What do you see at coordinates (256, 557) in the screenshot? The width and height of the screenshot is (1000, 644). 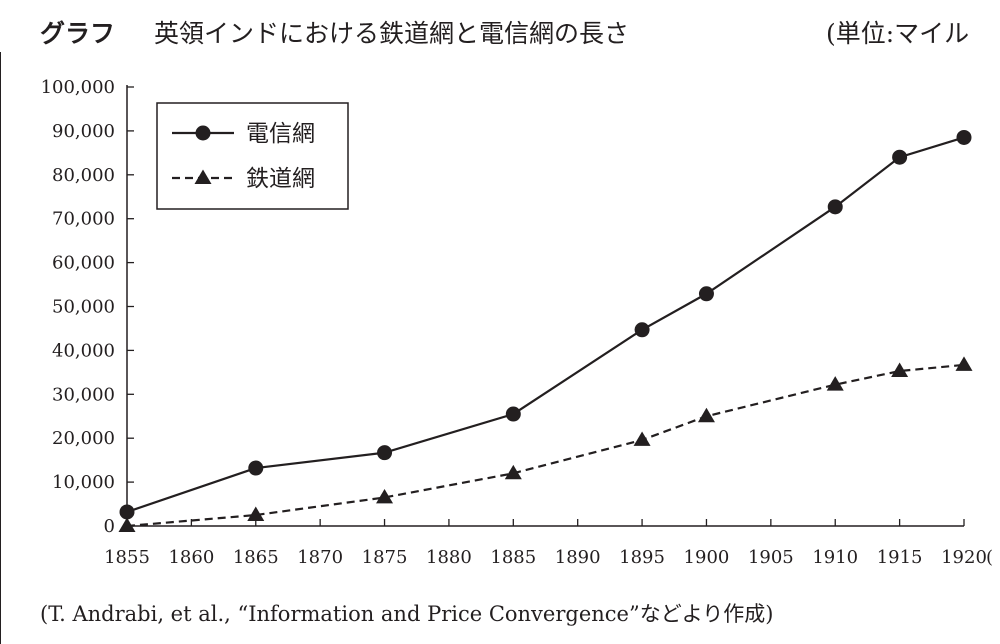 I see `x-tick-label: 1865` at bounding box center [256, 557].